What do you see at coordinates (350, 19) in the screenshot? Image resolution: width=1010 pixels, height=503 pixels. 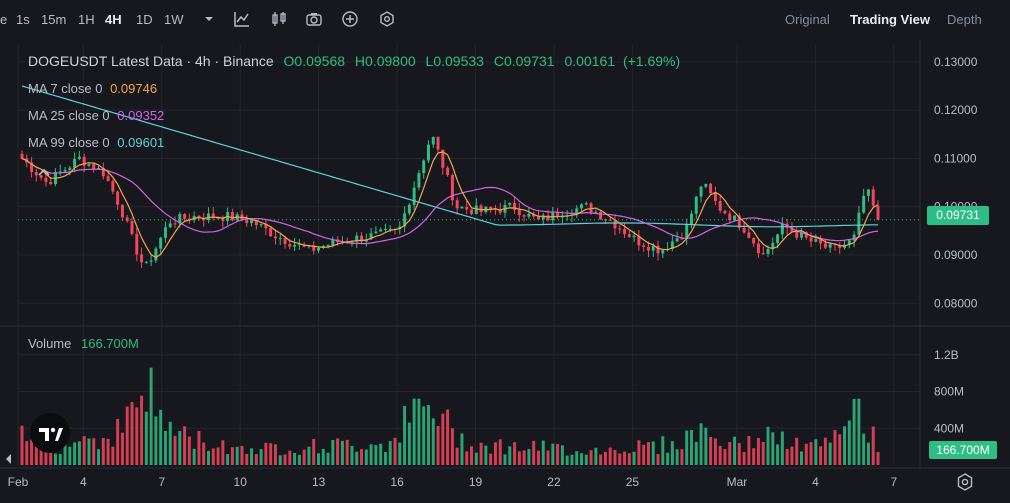 I see `add-icon` at bounding box center [350, 19].